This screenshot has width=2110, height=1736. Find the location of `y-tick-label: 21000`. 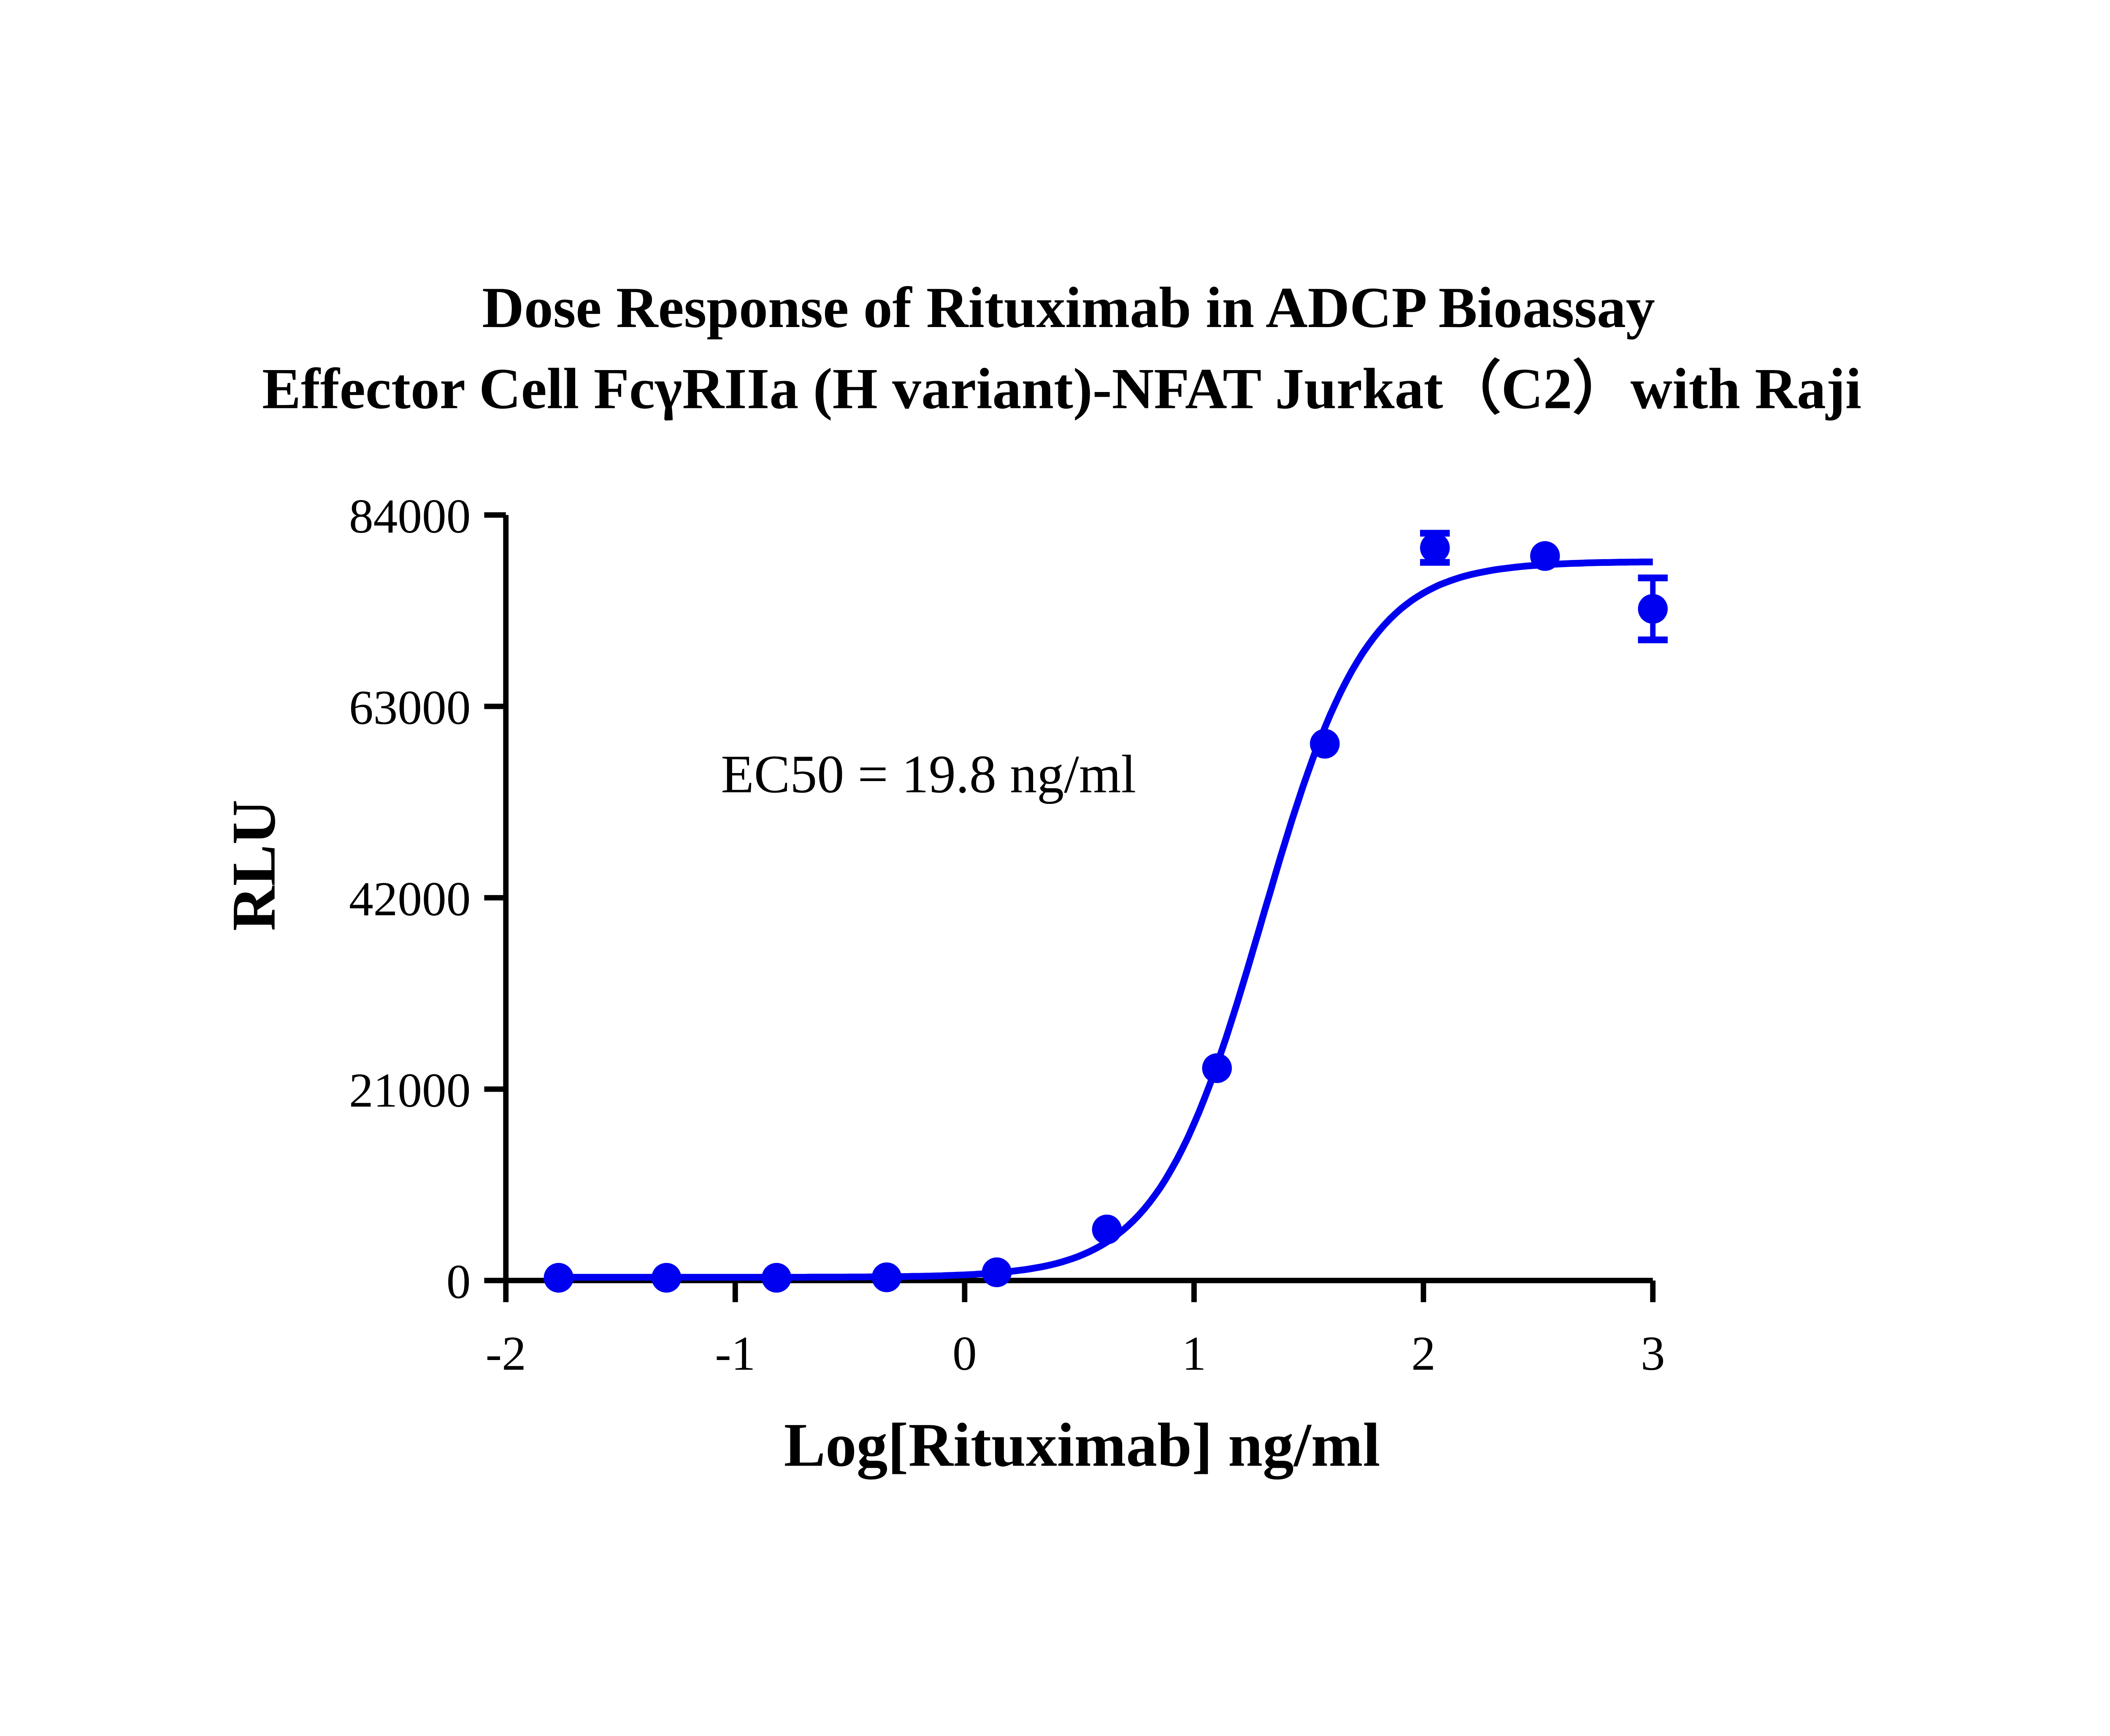

y-tick-label: 21000 is located at coordinates (410, 1090).